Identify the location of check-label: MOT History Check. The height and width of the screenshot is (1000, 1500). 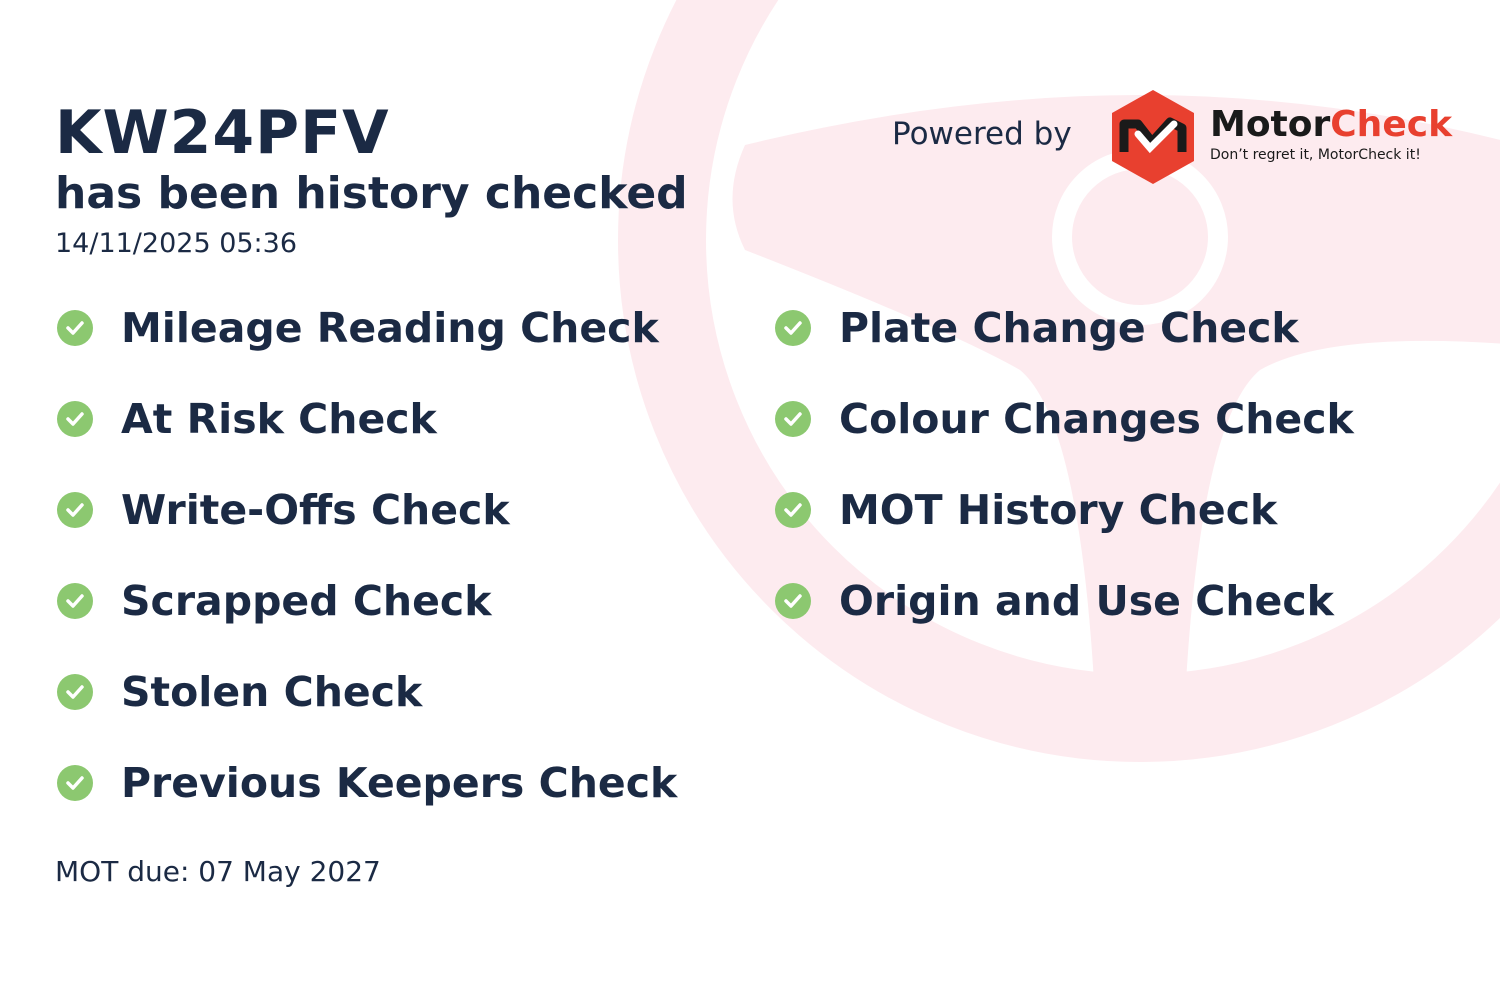
(1058, 510).